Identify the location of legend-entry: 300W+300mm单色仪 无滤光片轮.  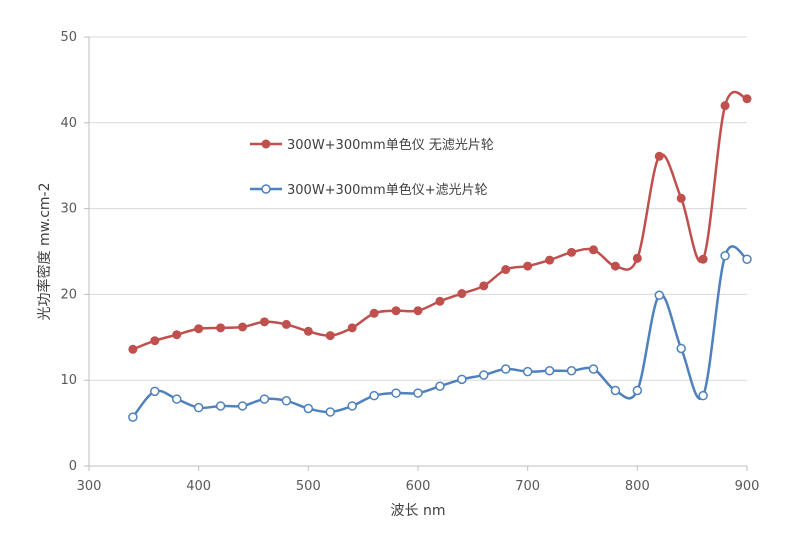
(372, 145).